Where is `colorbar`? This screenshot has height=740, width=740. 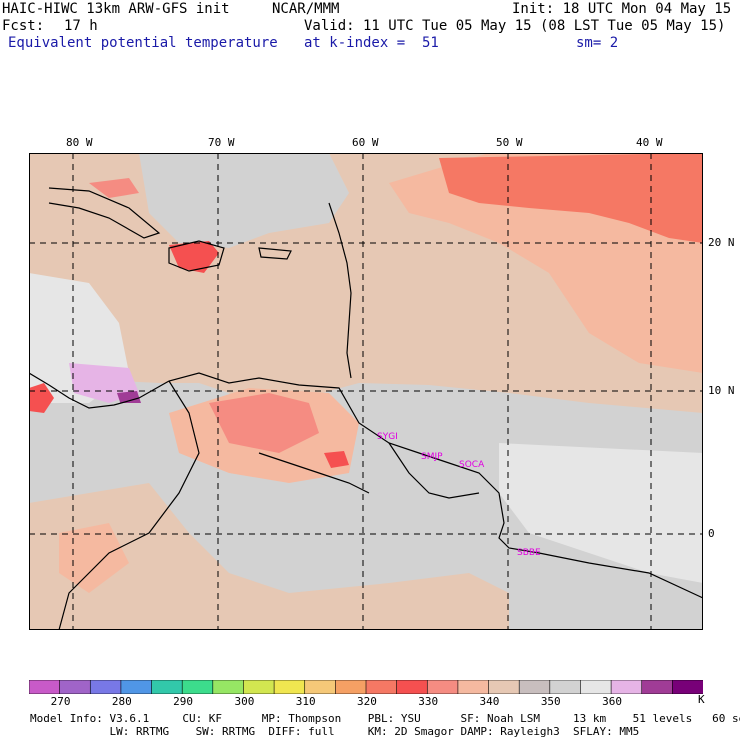 colorbar is located at coordinates (366, 687).